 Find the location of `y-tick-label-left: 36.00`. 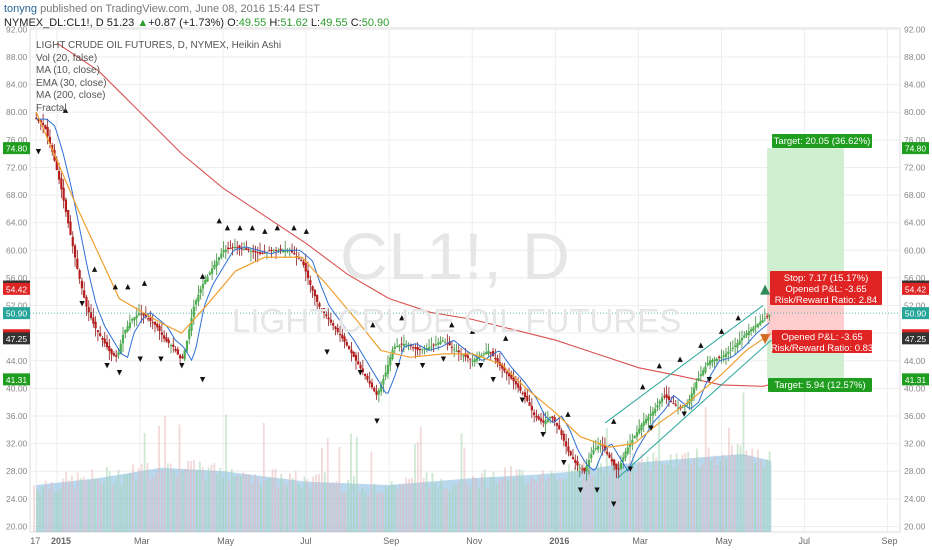

y-tick-label-left: 36.00 is located at coordinates (17, 416).